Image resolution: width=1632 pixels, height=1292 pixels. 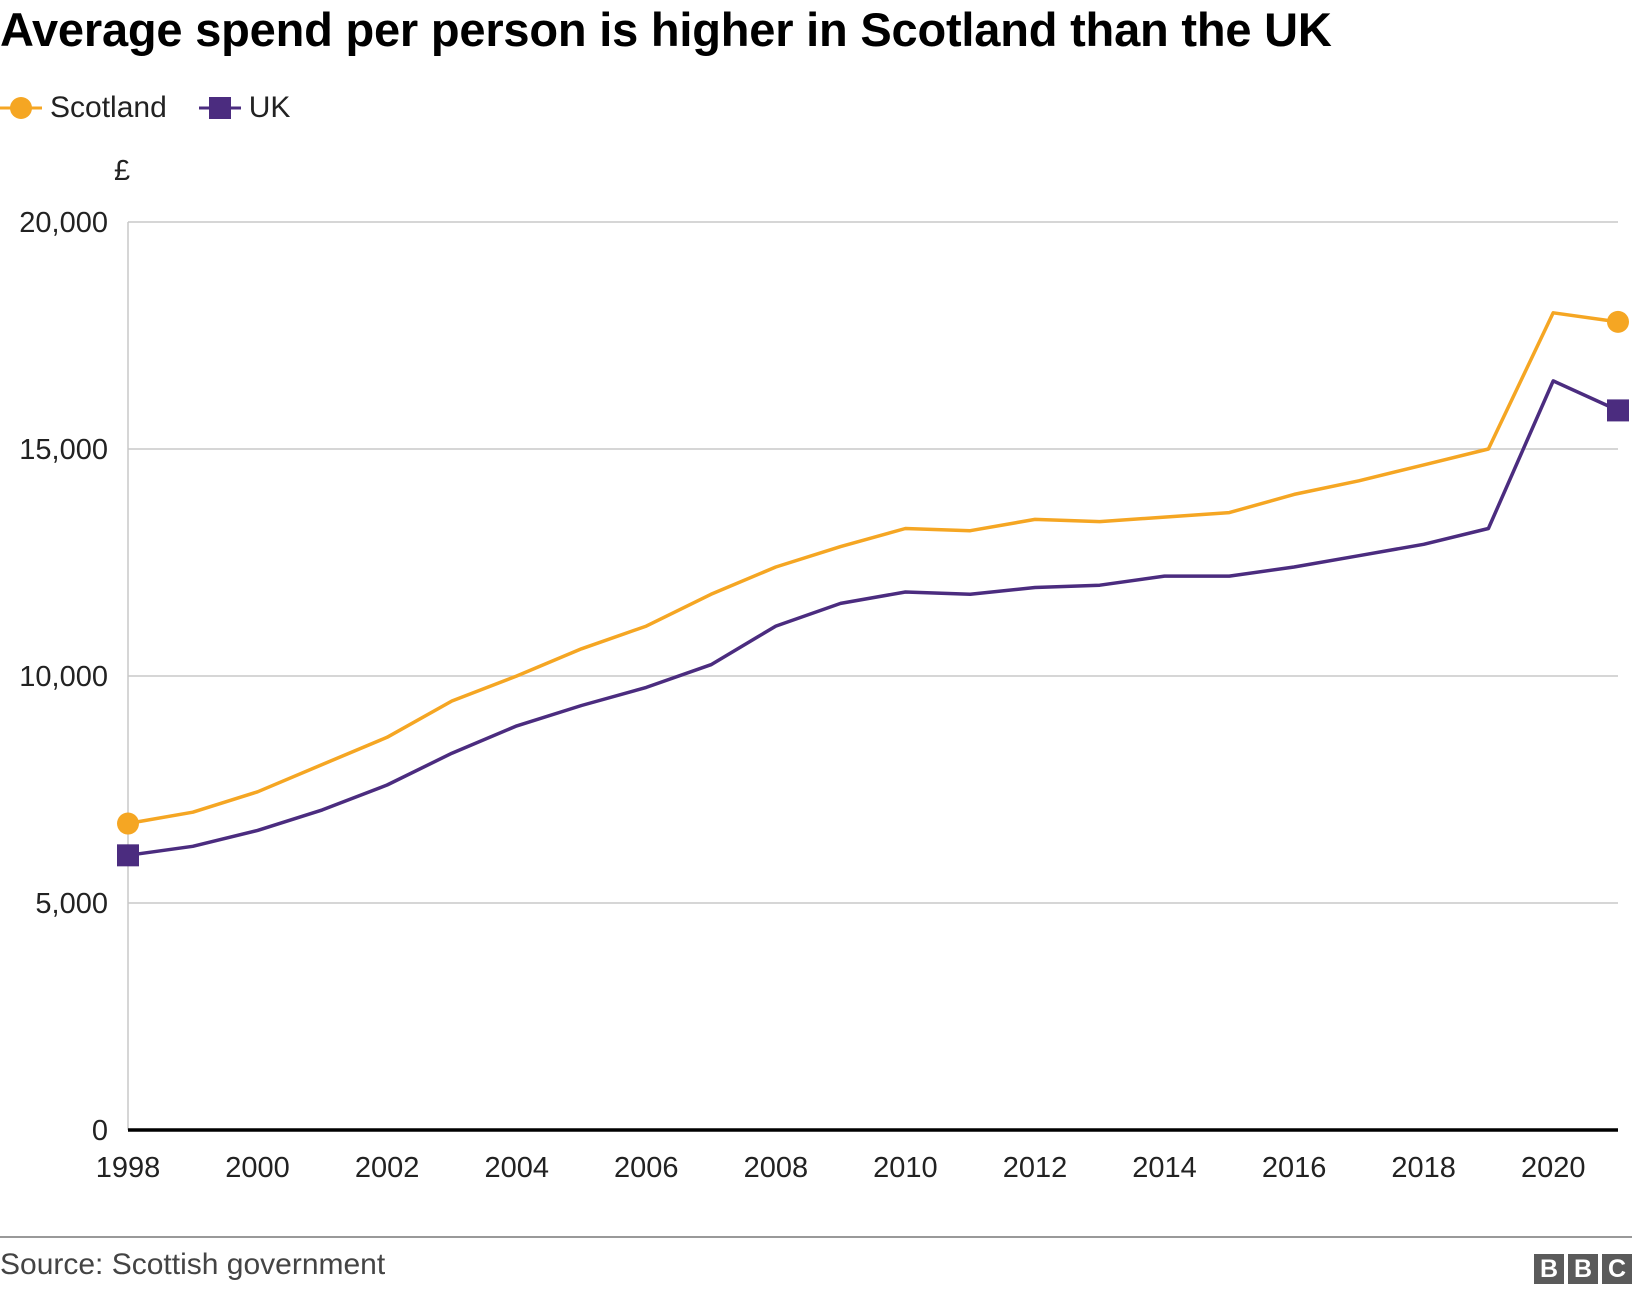 What do you see at coordinates (516, 1168) in the screenshot?
I see `x-tick-label: 2004` at bounding box center [516, 1168].